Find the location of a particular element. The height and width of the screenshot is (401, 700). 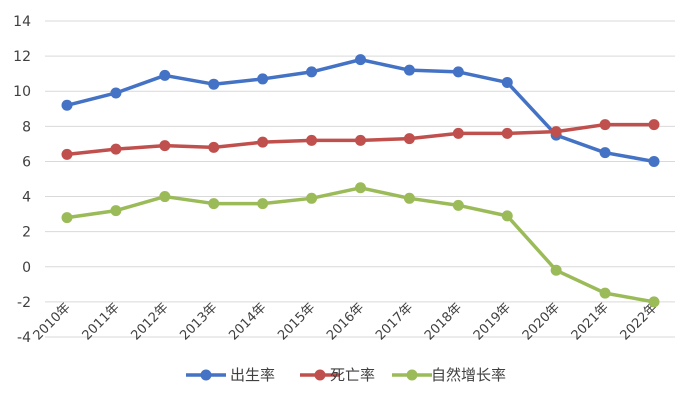

y-tick-label: 12 is located at coordinates (22, 57).